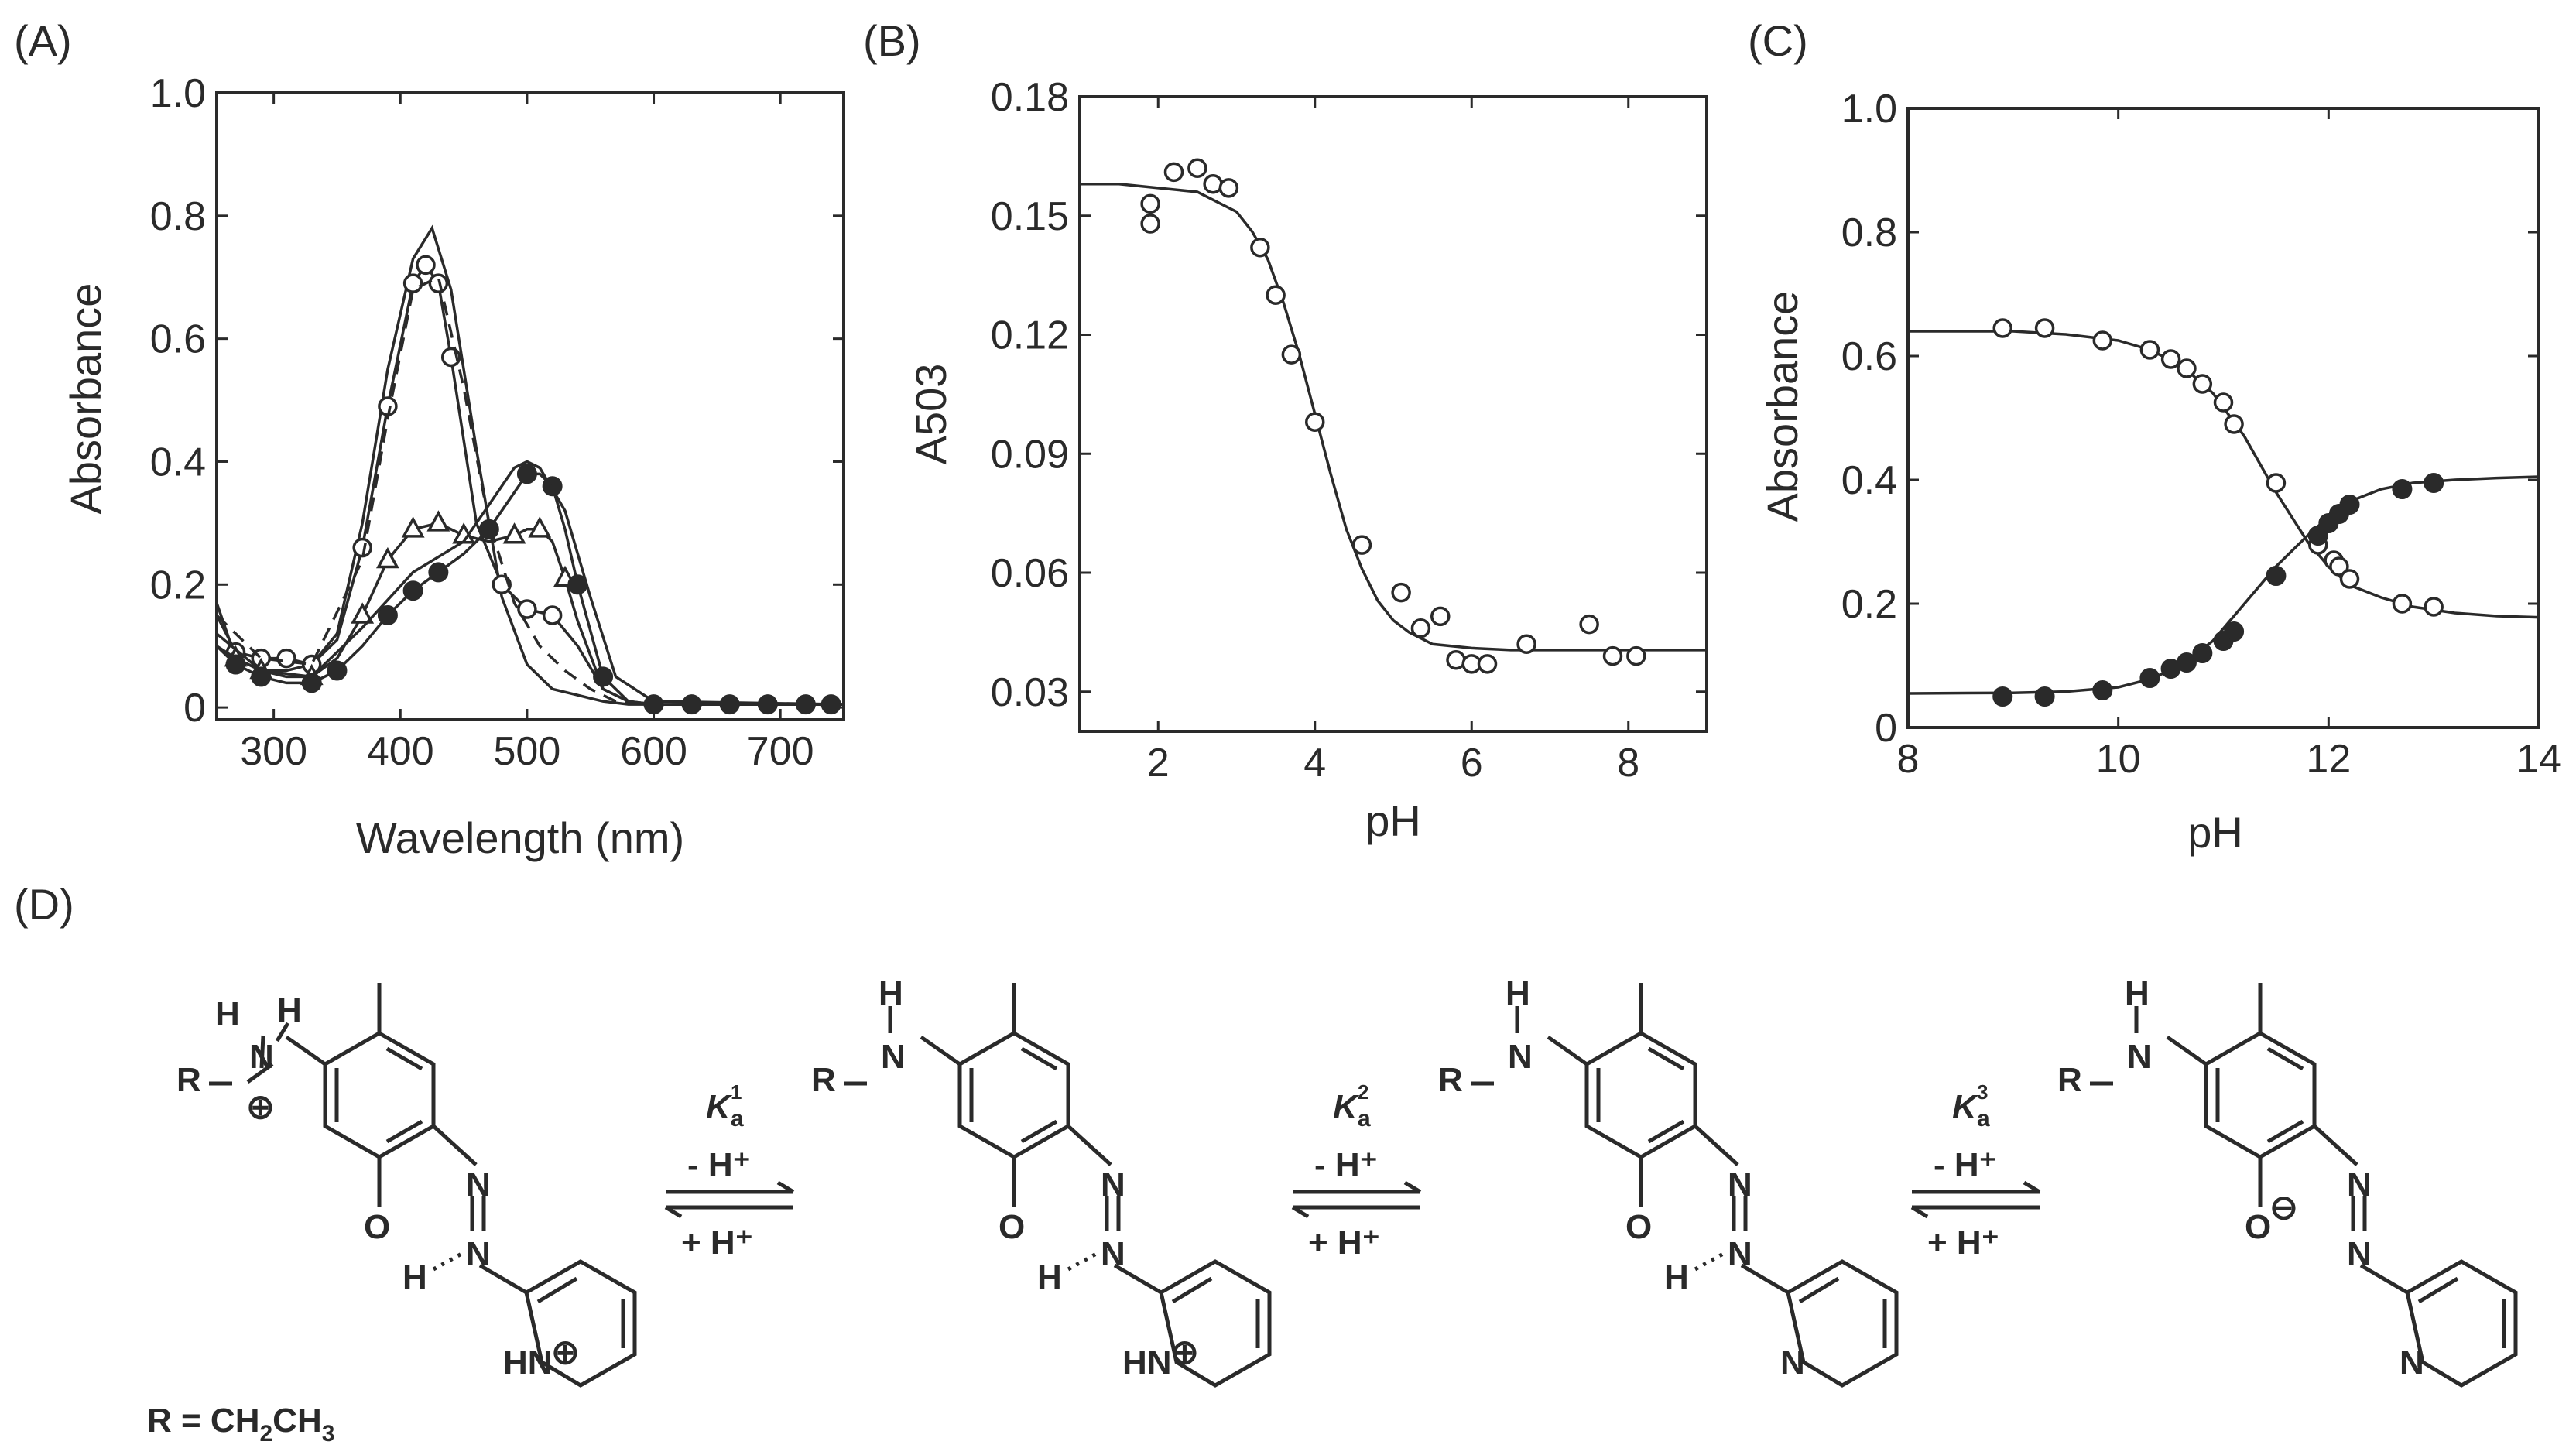  What do you see at coordinates (1030, 335) in the screenshot?
I see `chart-b-ytick-label: 0.12` at bounding box center [1030, 335].